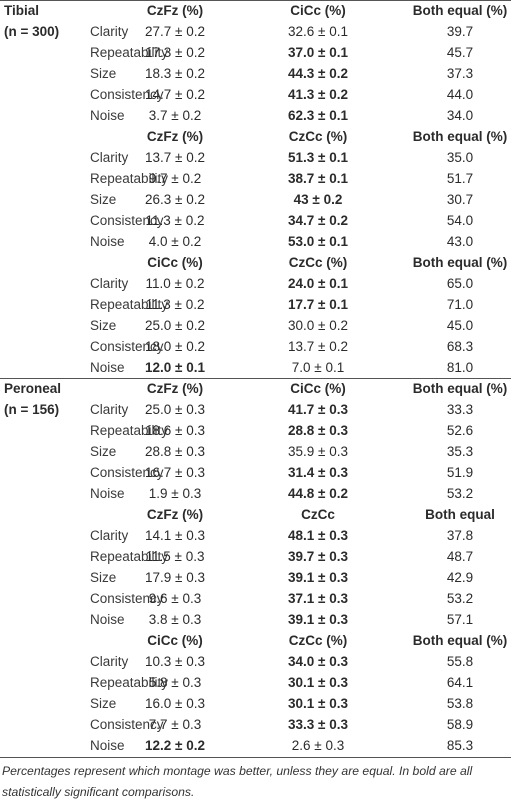 The image size is (511, 811). What do you see at coordinates (33, 388) in the screenshot?
I see `group-name: Peroneal` at bounding box center [33, 388].